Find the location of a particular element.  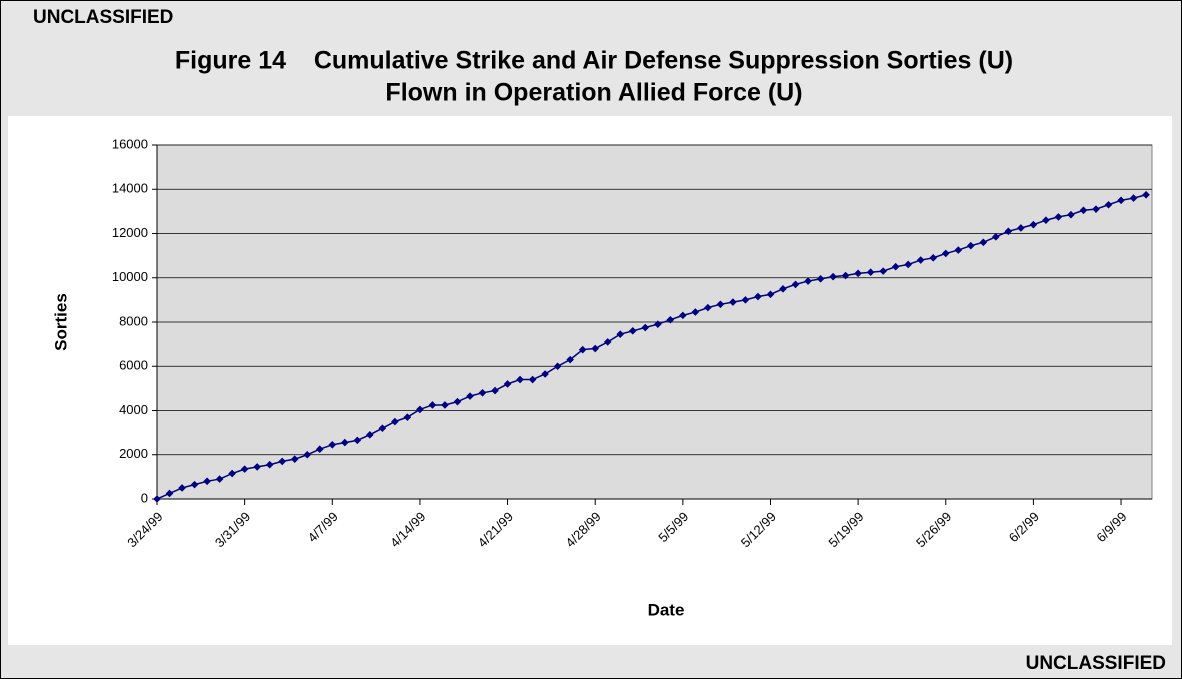

y-tick-label: 6000 is located at coordinates (133, 365).